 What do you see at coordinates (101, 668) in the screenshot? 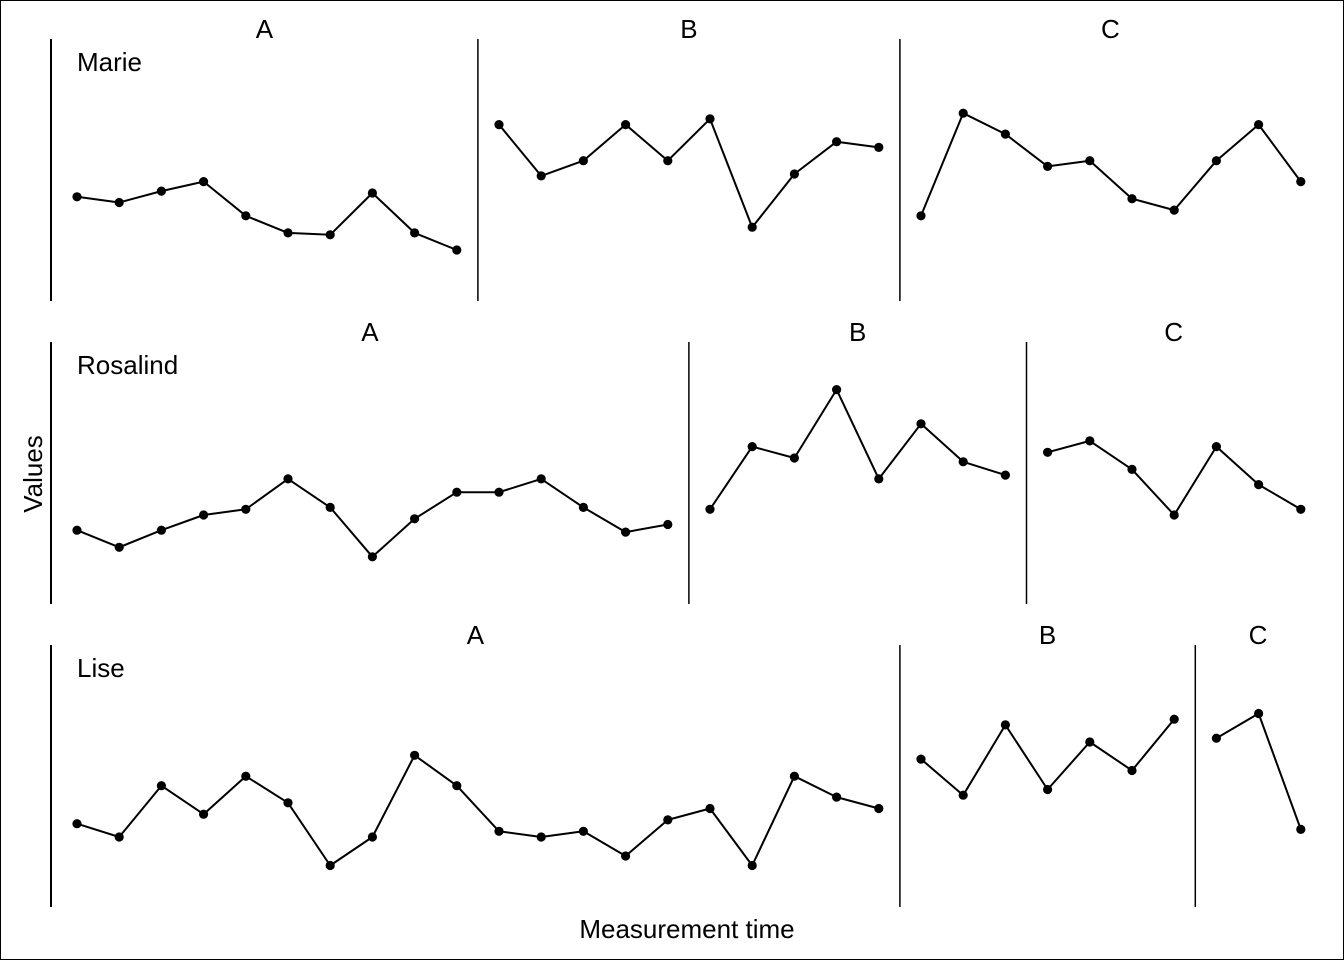
I see `participant-label: Lise` at bounding box center [101, 668].